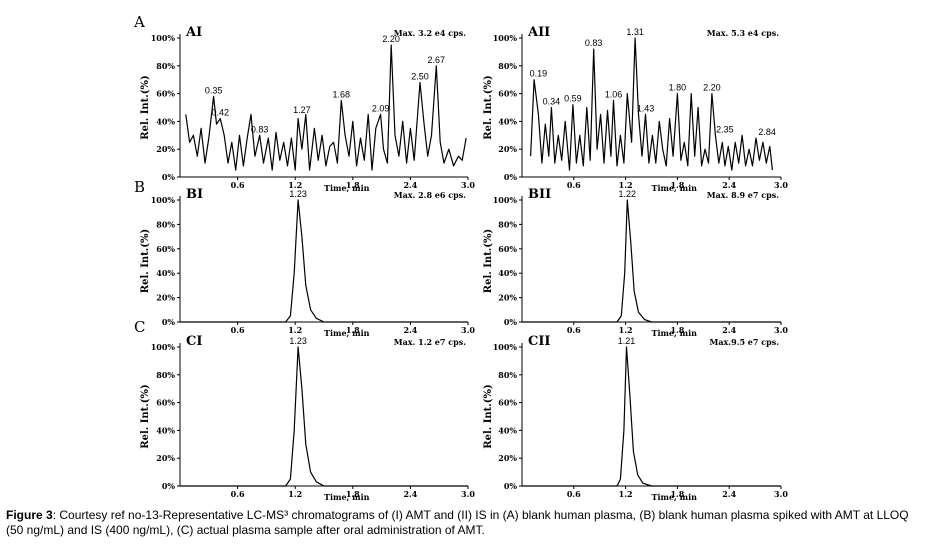  What do you see at coordinates (651, 104) in the screenshot?
I see `series-line-aii` at bounding box center [651, 104].